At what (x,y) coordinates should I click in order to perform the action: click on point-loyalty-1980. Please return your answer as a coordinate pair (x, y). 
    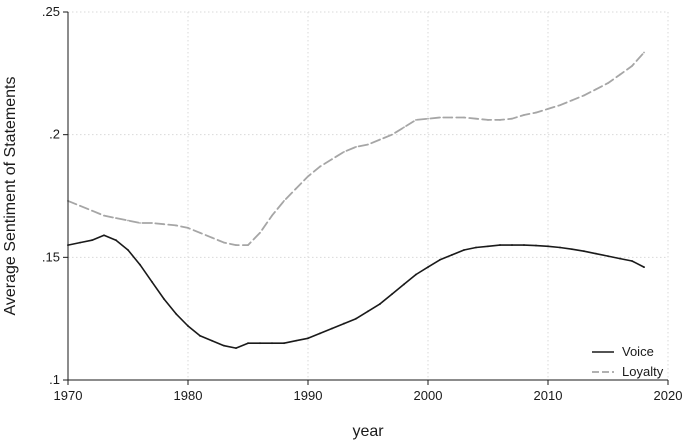
    Looking at the image, I should click on (188, 227).